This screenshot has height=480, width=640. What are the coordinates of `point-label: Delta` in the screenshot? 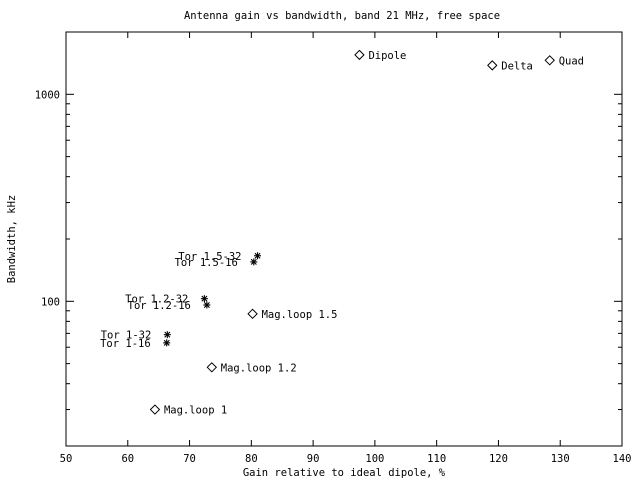 It's located at (517, 66).